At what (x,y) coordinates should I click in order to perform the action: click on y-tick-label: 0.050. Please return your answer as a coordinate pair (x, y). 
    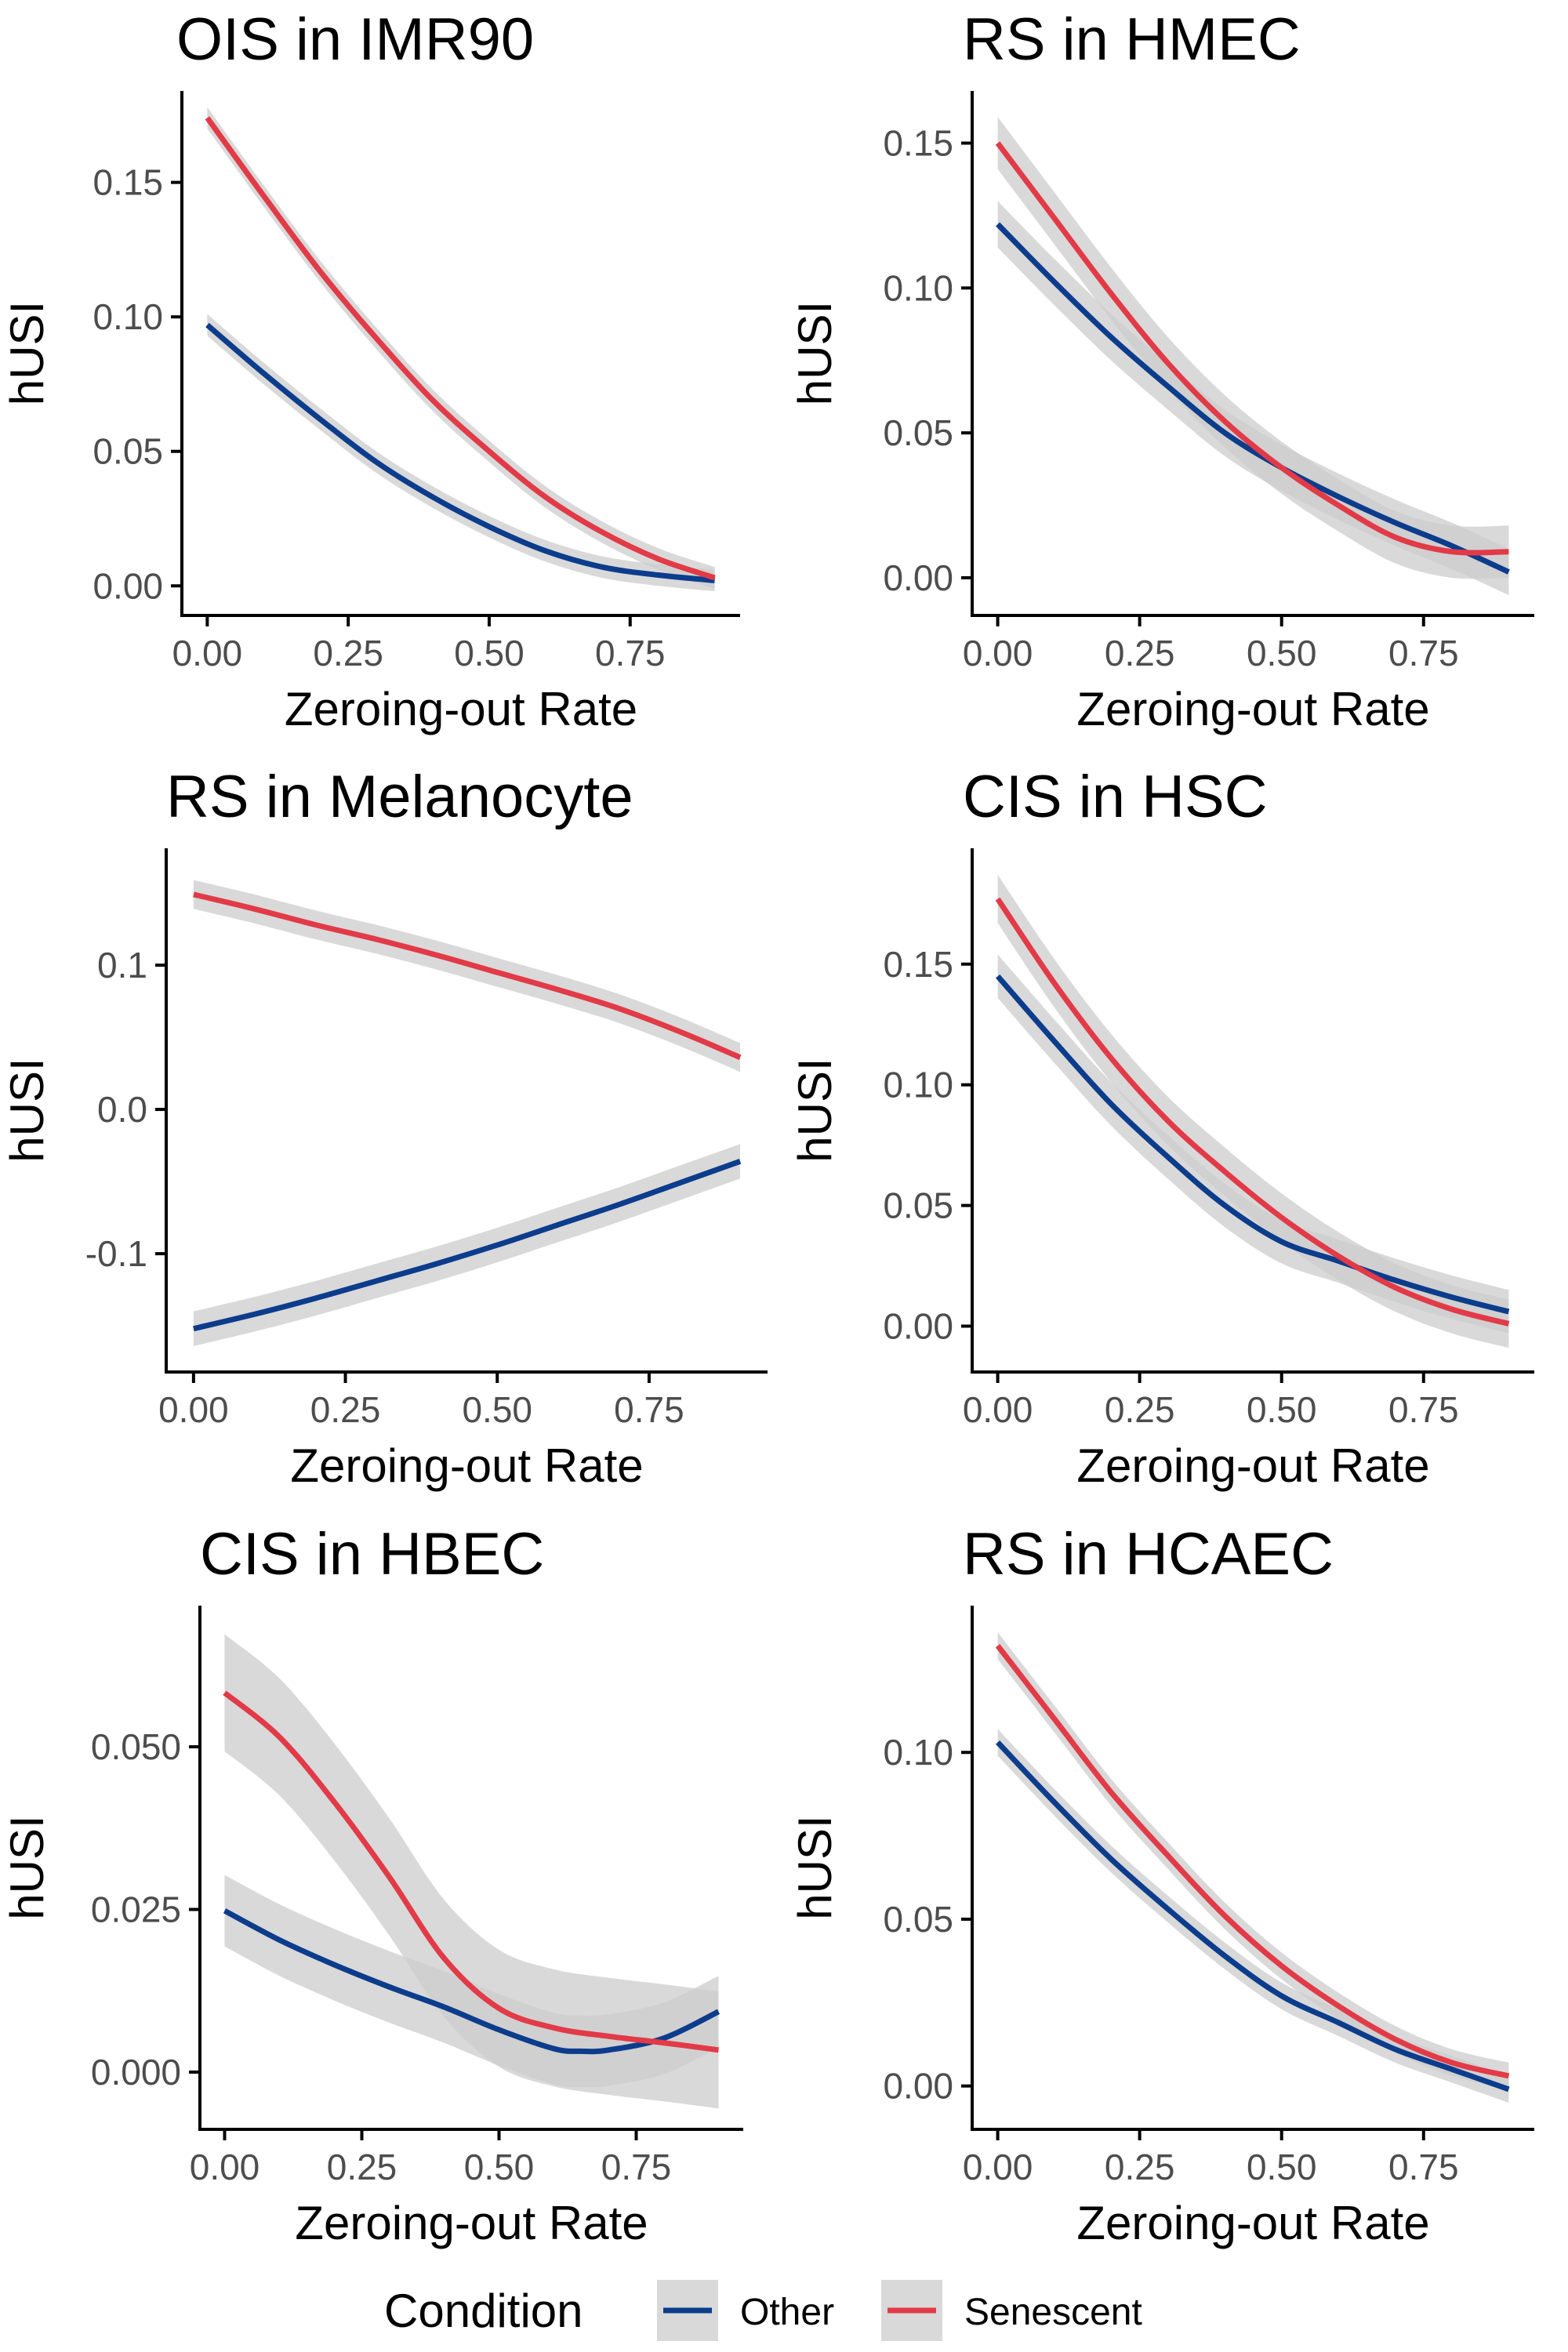
    Looking at the image, I should click on (136, 1747).